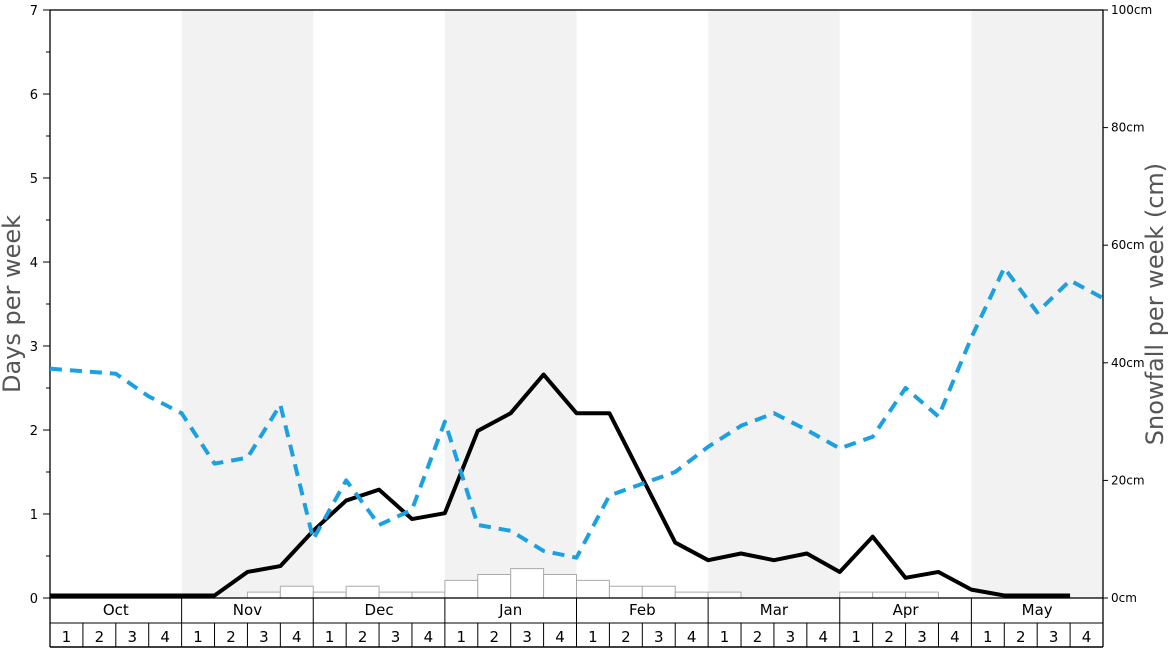 This screenshot has height=653, width=1168. What do you see at coordinates (34, 599) in the screenshot?
I see `left-tick-label: 0` at bounding box center [34, 599].